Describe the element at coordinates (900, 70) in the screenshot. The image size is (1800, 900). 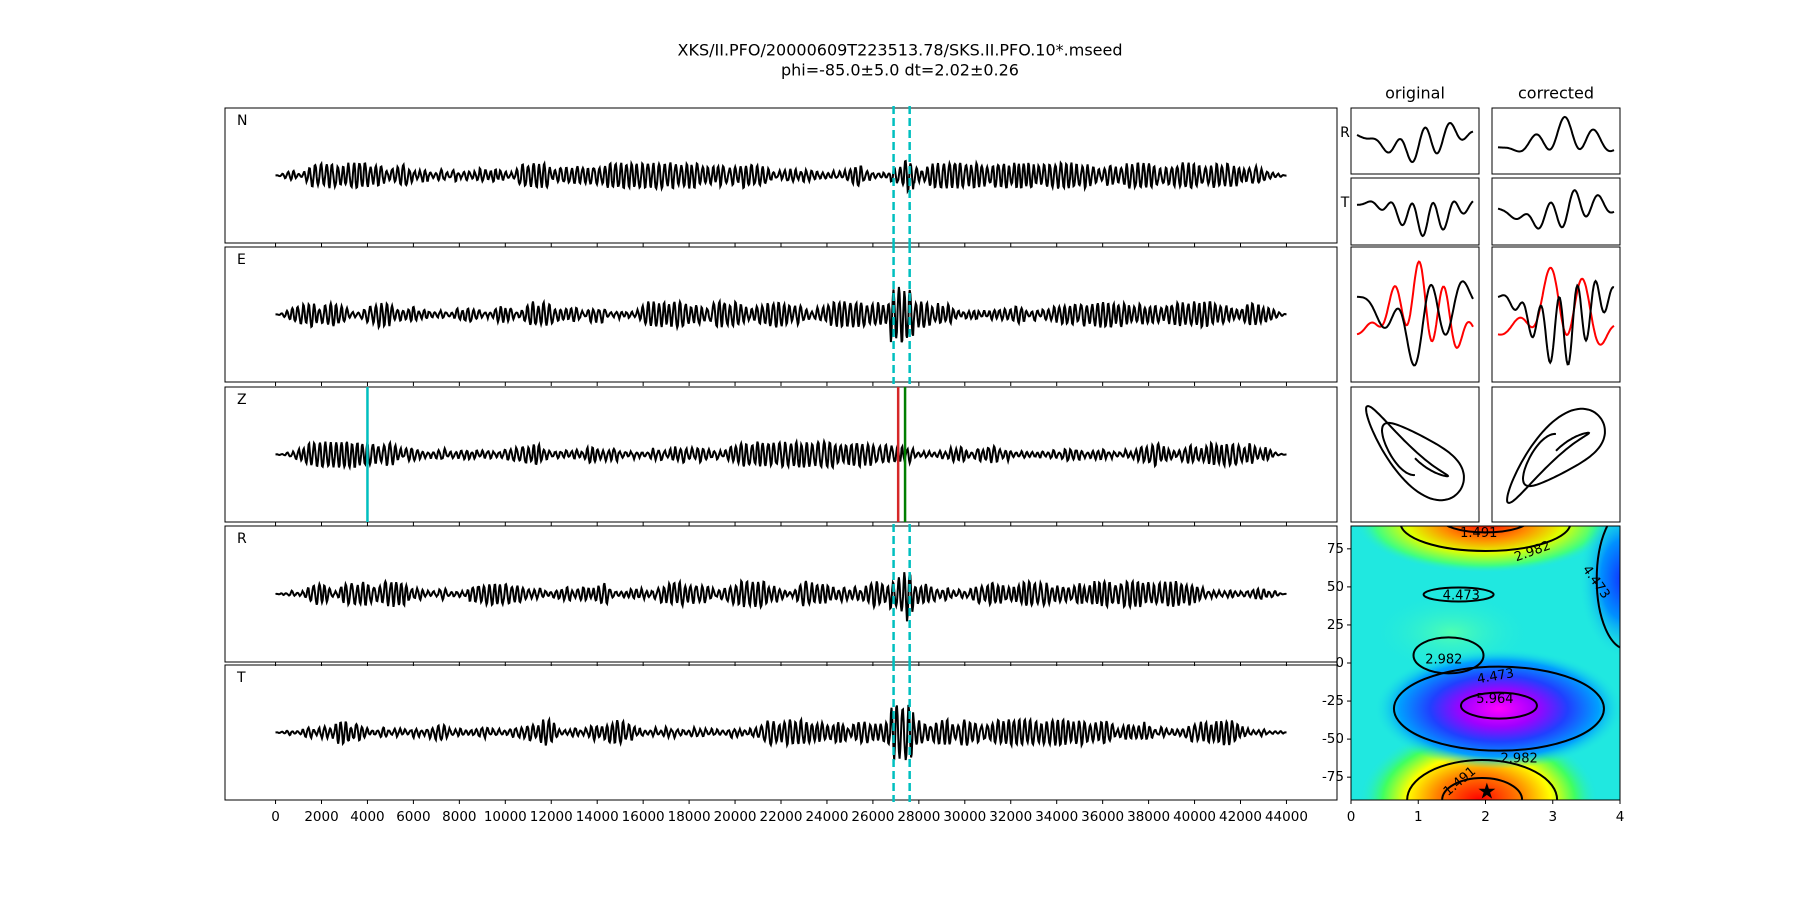
I see `title-line: phi=-85.0±5.0 dt=2.02±0.26` at that location.